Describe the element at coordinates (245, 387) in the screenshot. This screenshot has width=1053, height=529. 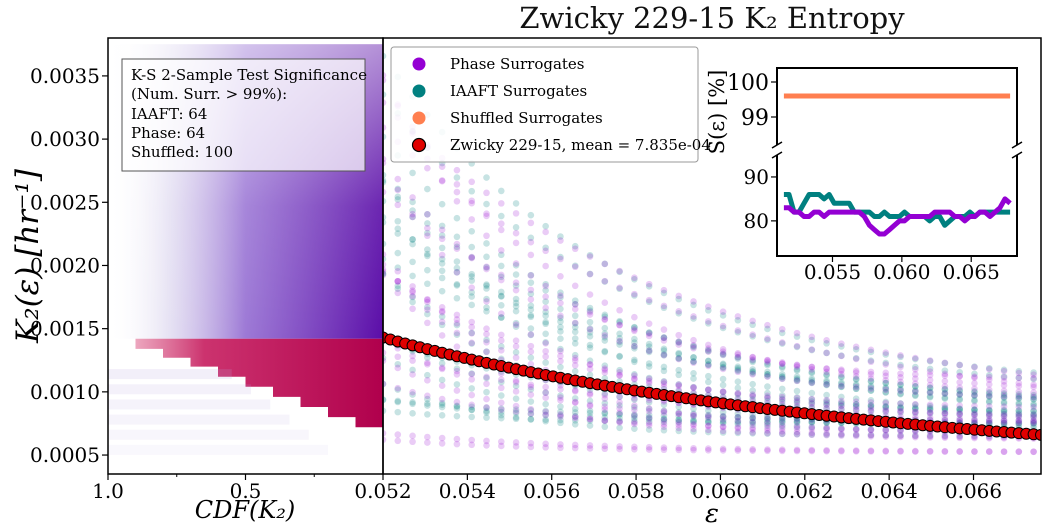
I see `cdf-lower-fill` at that location.